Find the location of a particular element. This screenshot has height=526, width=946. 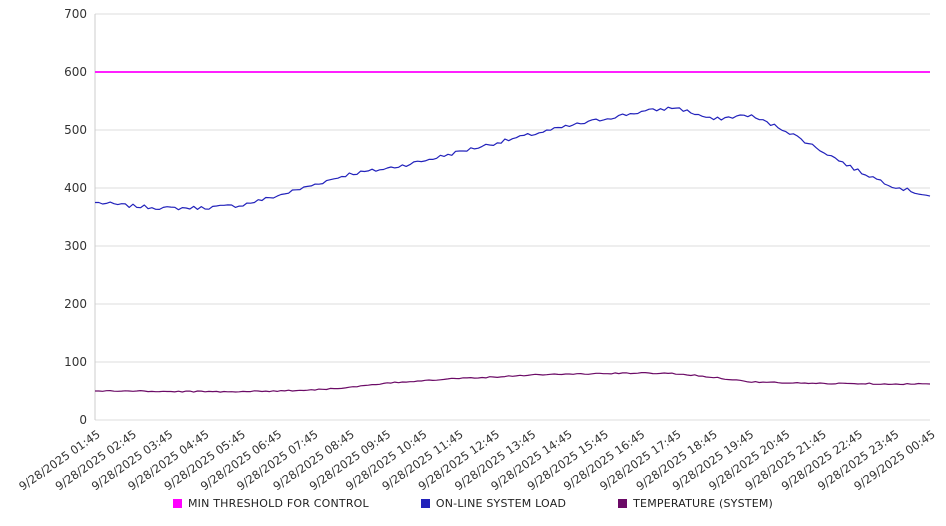

legend-swatch-system-load is located at coordinates (425, 503).